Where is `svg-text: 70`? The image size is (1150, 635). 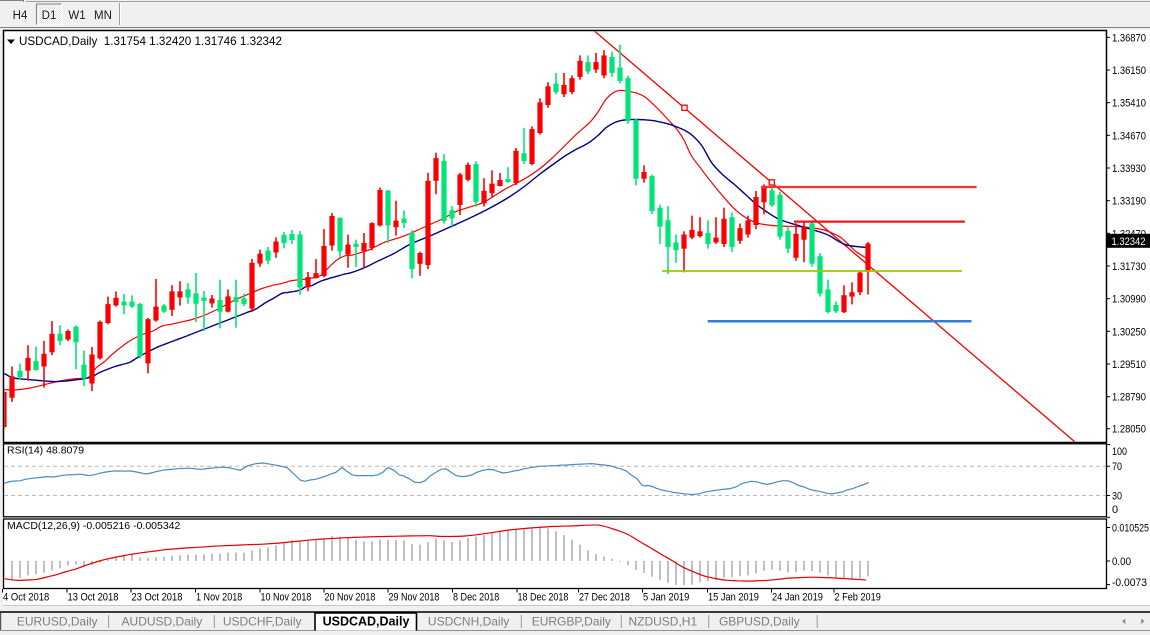
svg-text: 70 is located at coordinates (1117, 467).